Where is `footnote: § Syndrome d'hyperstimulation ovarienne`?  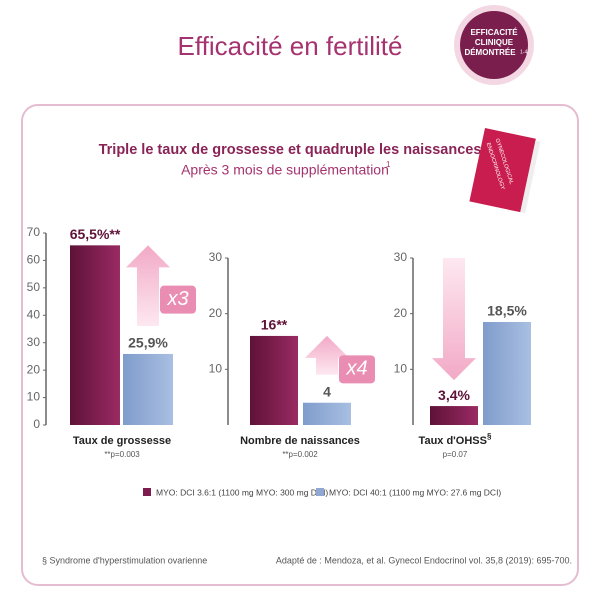 footnote: § Syndrome d'hyperstimulation ovarienne is located at coordinates (124, 560).